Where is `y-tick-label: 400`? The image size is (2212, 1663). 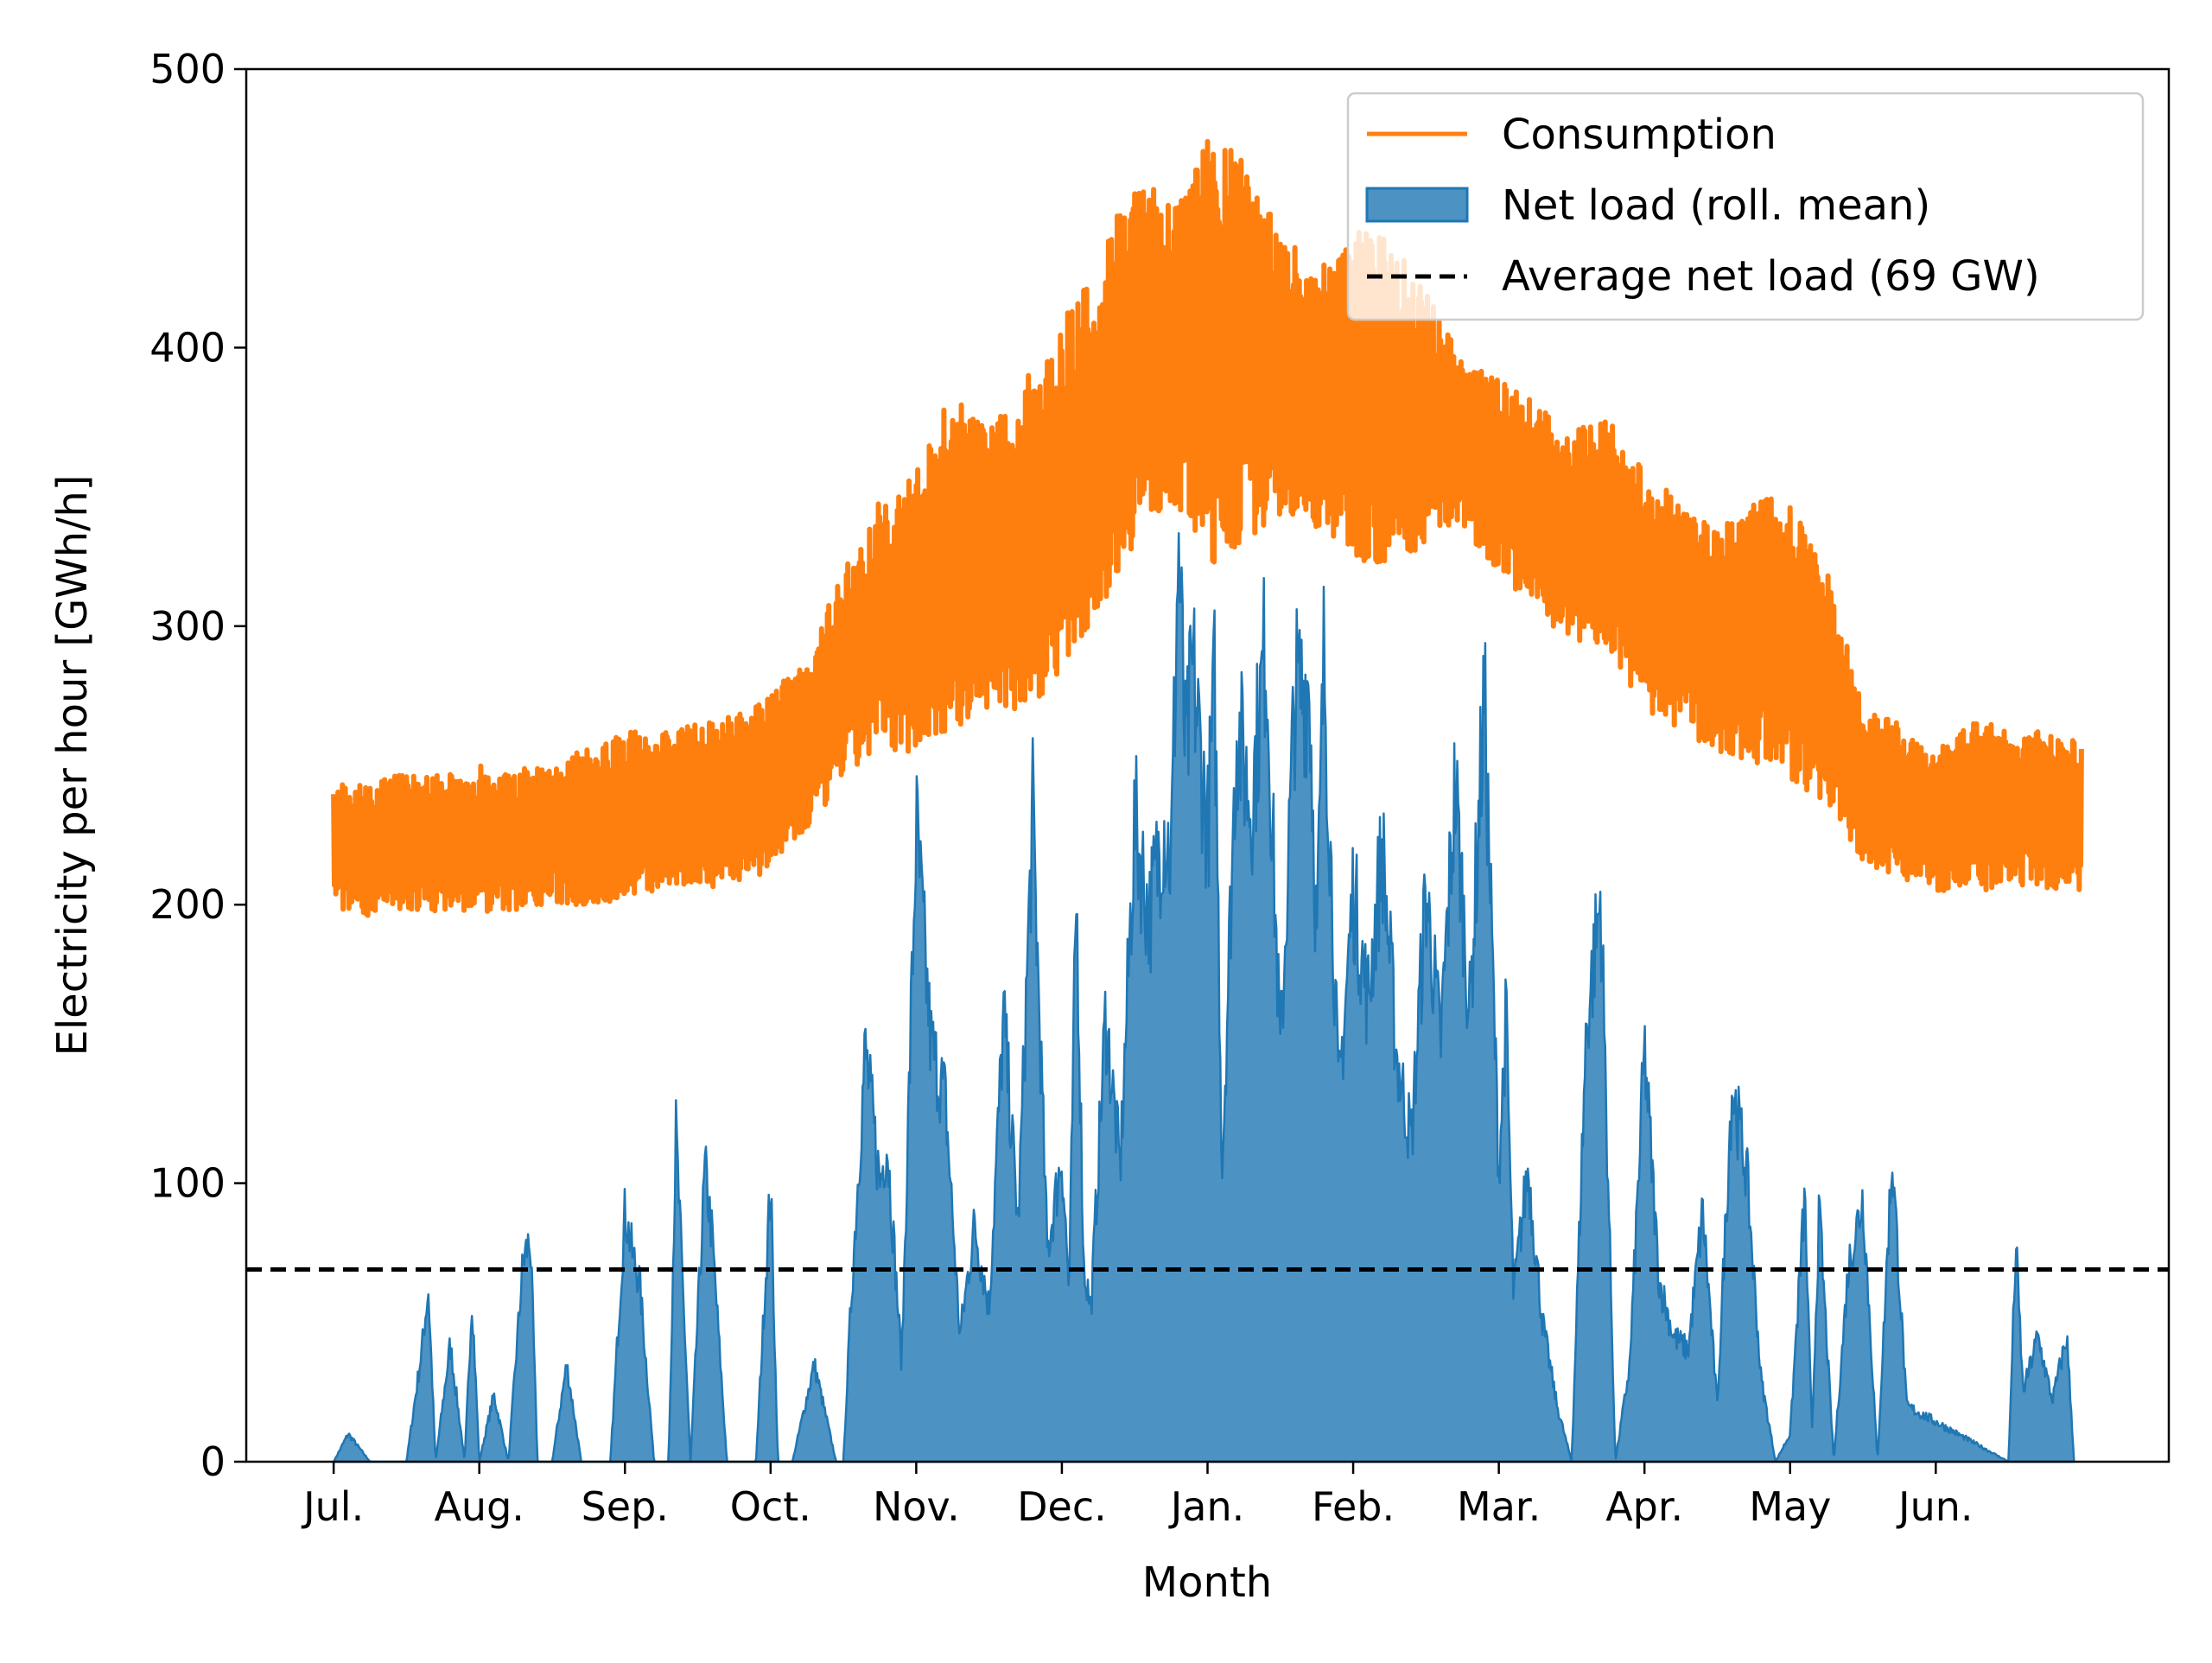
y-tick-label: 400 is located at coordinates (187, 348).